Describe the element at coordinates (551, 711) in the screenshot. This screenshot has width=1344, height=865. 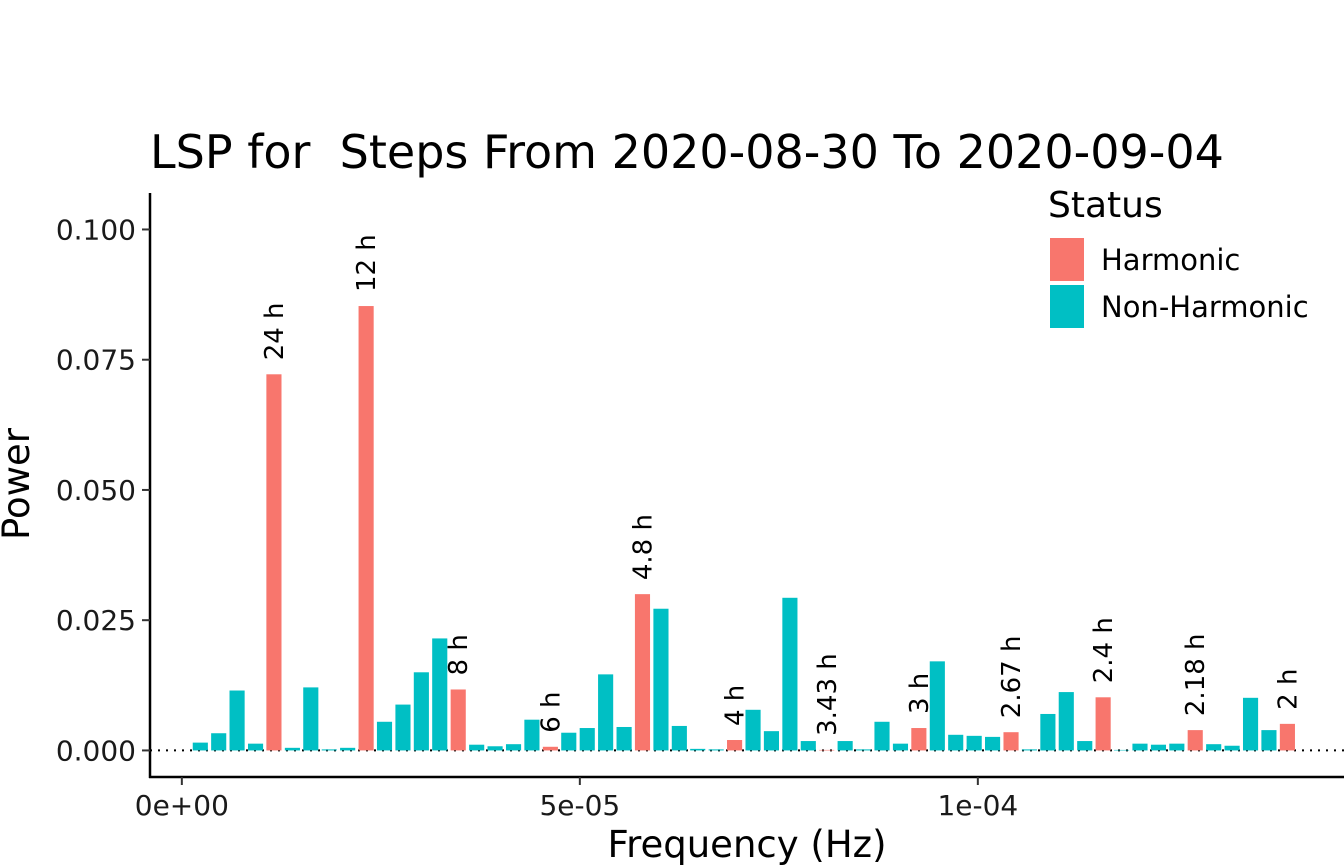
I see `bar-label: 6 h` at that location.